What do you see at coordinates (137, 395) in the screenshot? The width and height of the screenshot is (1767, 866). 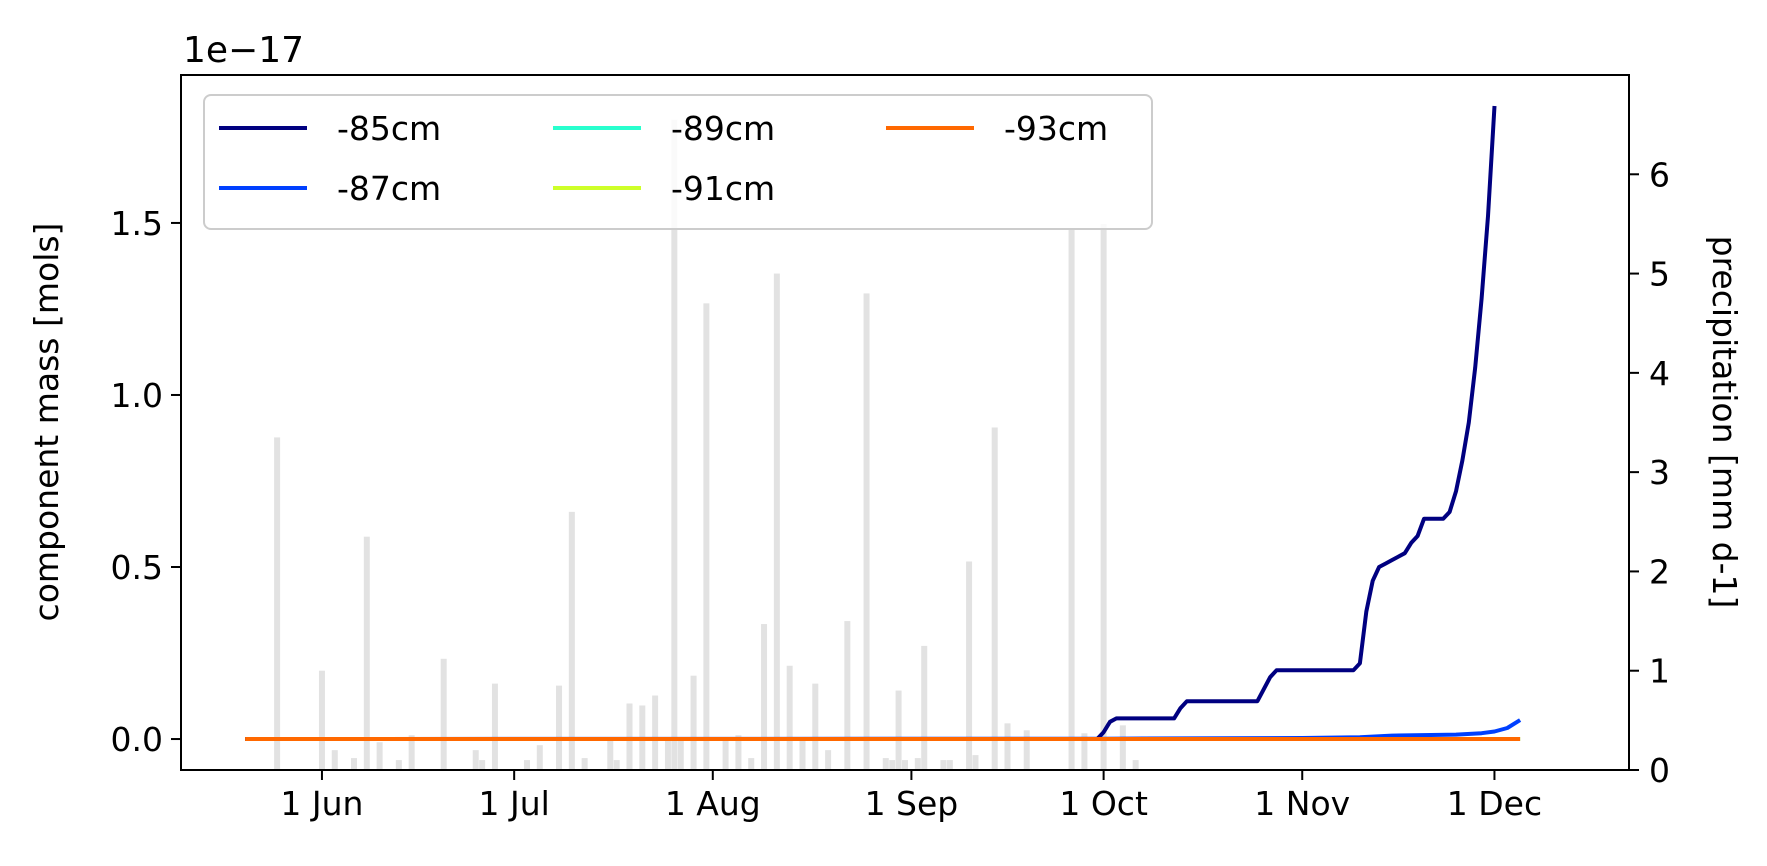 I see `y-tick-label: 1.0` at bounding box center [137, 395].